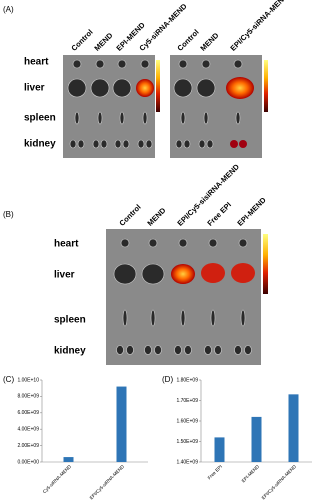  What do you see at coordinates (28, 380) in the screenshot?
I see `y-tick-label: 1.00E+10` at bounding box center [28, 380].